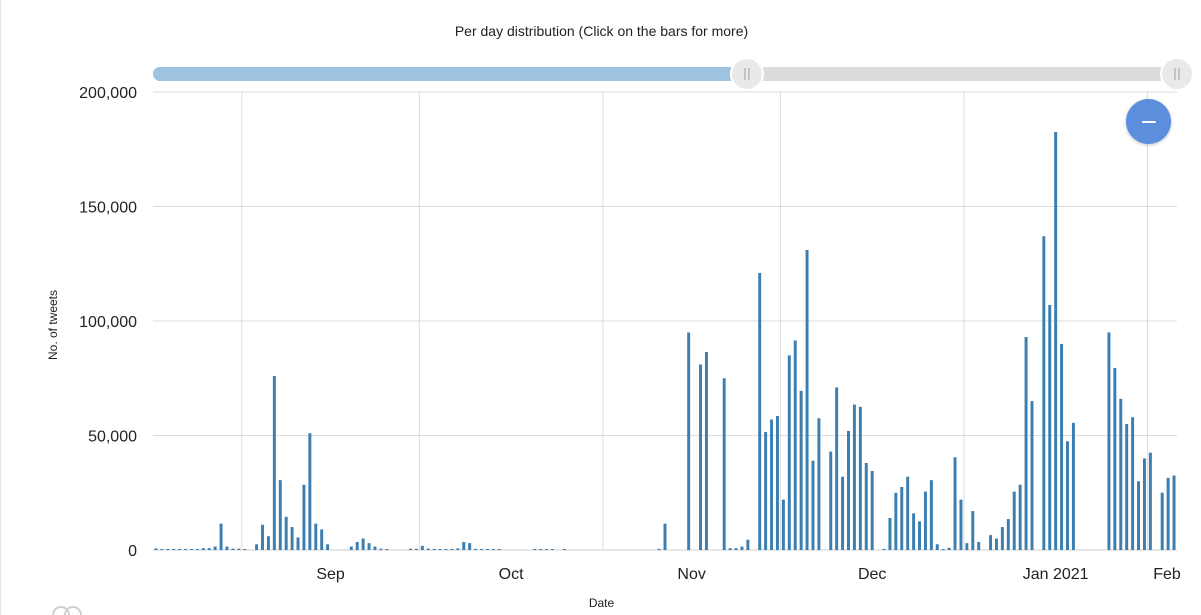  What do you see at coordinates (1177, 74) in the screenshot?
I see `slider-handle-end` at bounding box center [1177, 74].